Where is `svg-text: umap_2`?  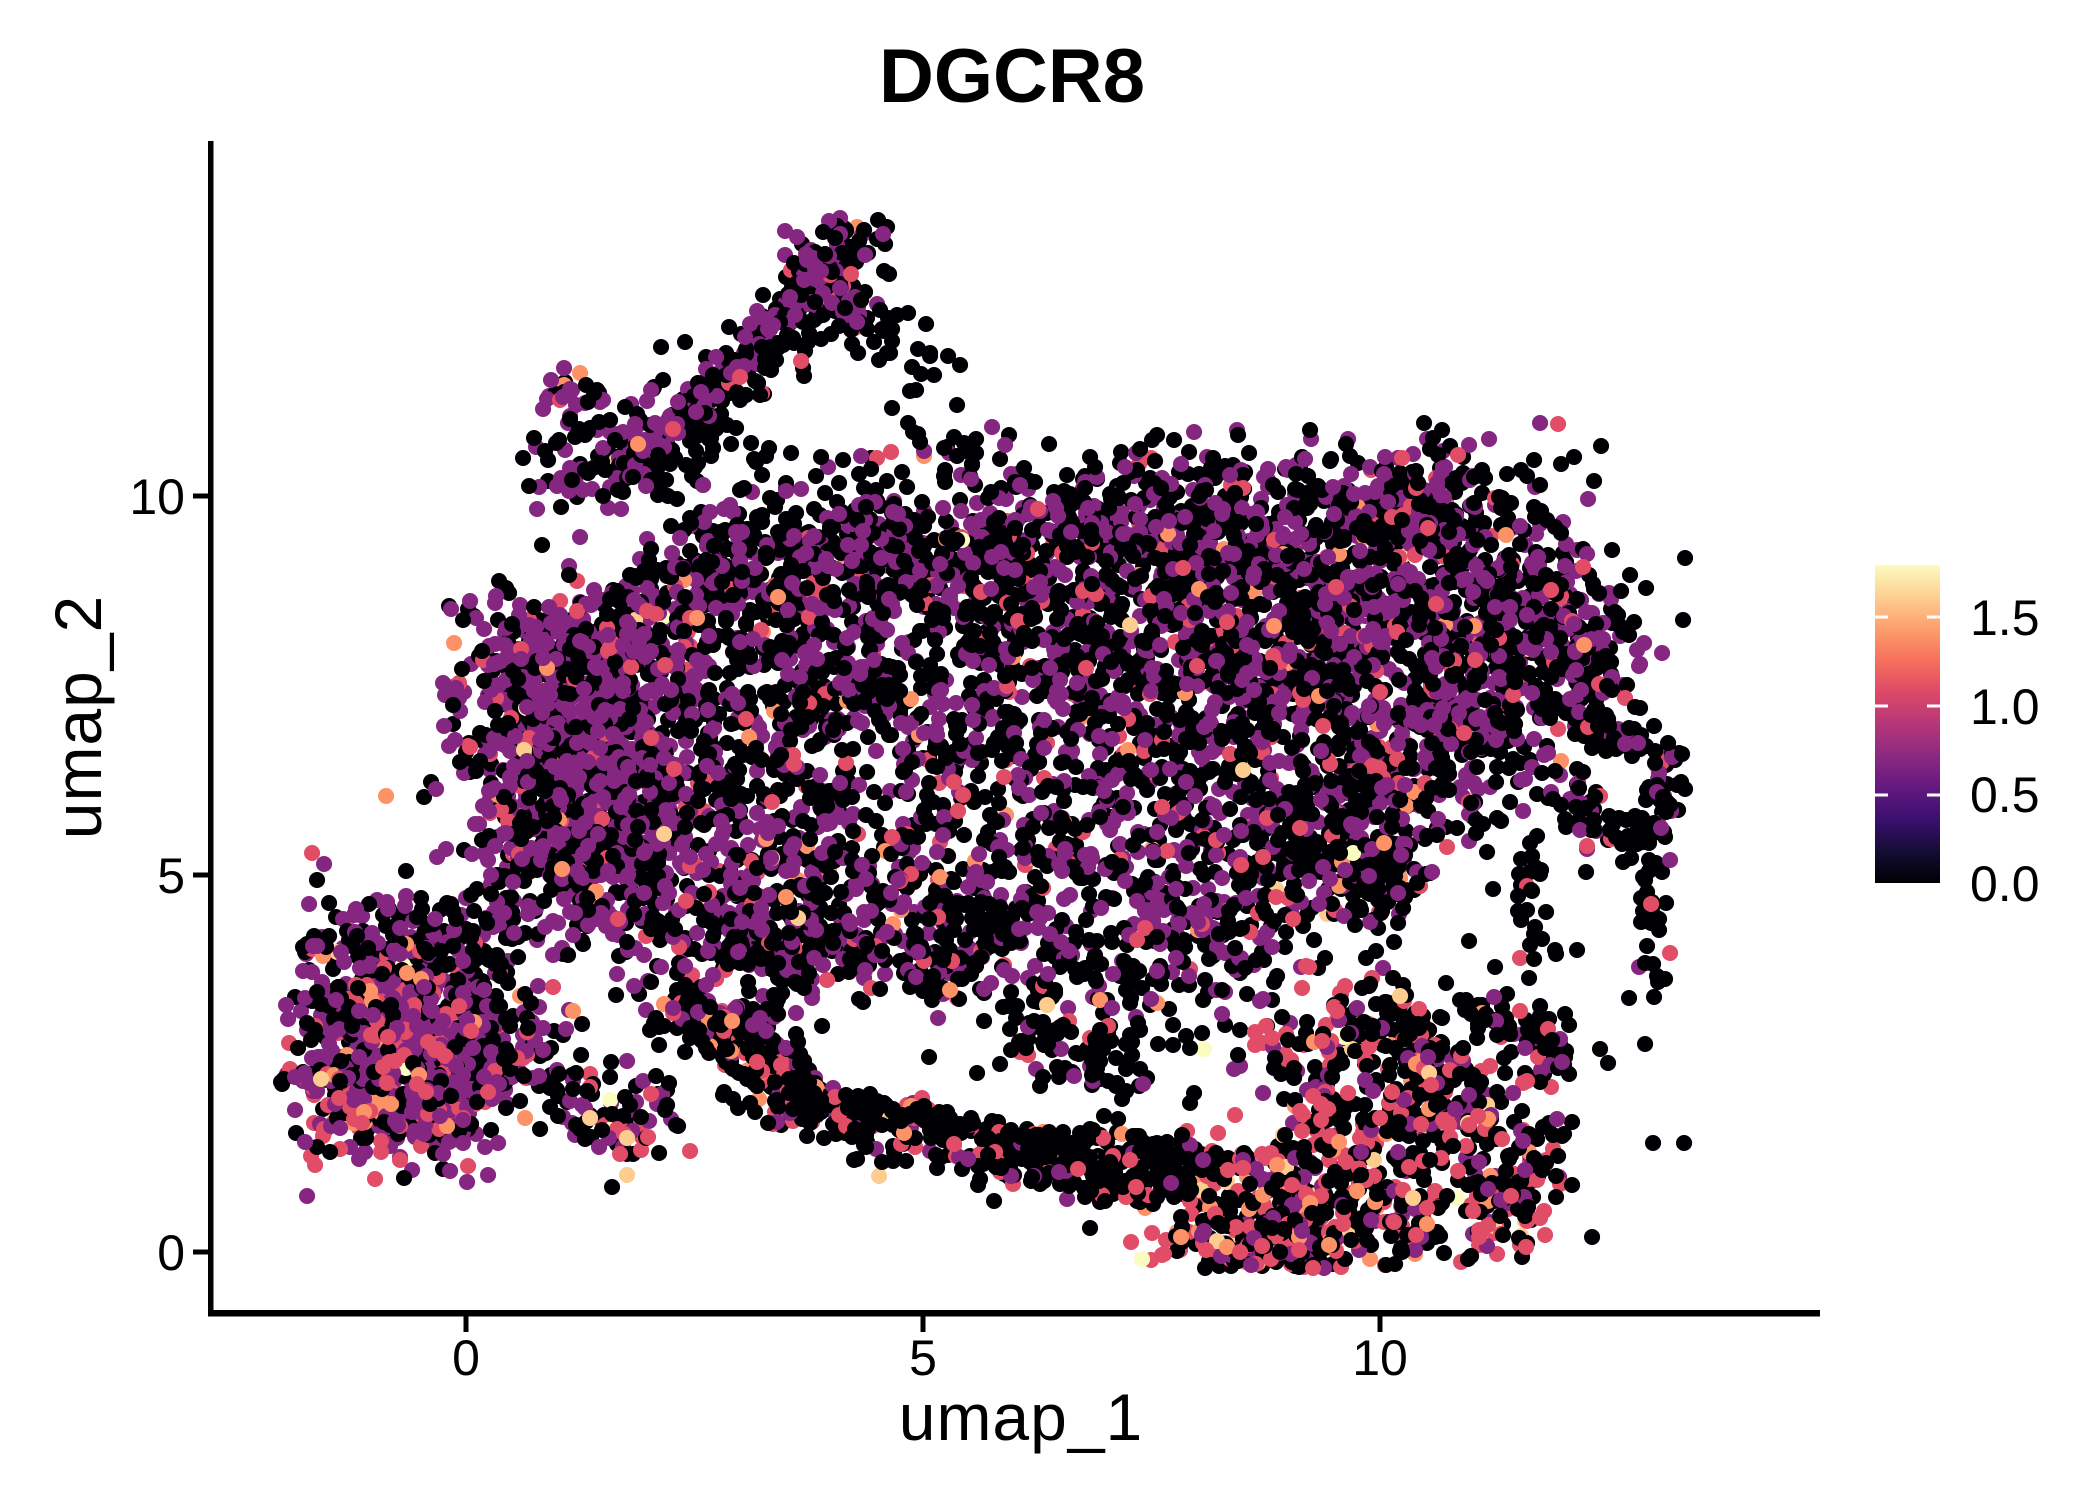
svg-text: umap_2 is located at coordinates (78, 717).